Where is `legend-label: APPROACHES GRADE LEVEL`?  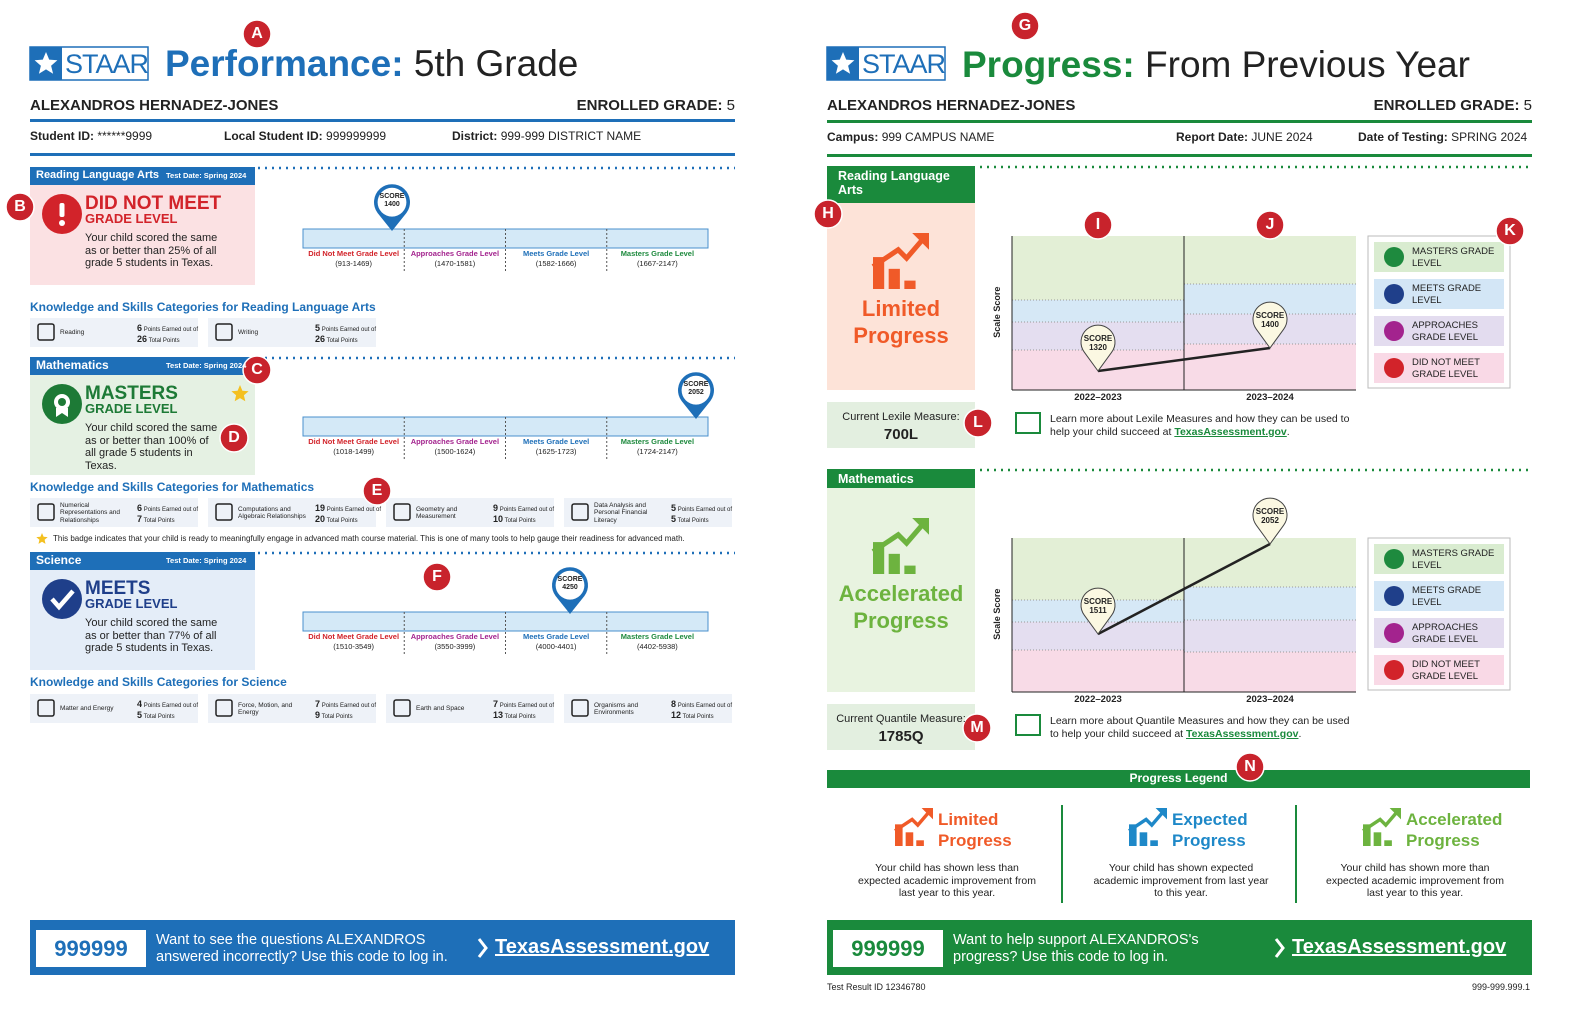 legend-label: APPROACHES GRADE LEVEL is located at coordinates (1445, 331).